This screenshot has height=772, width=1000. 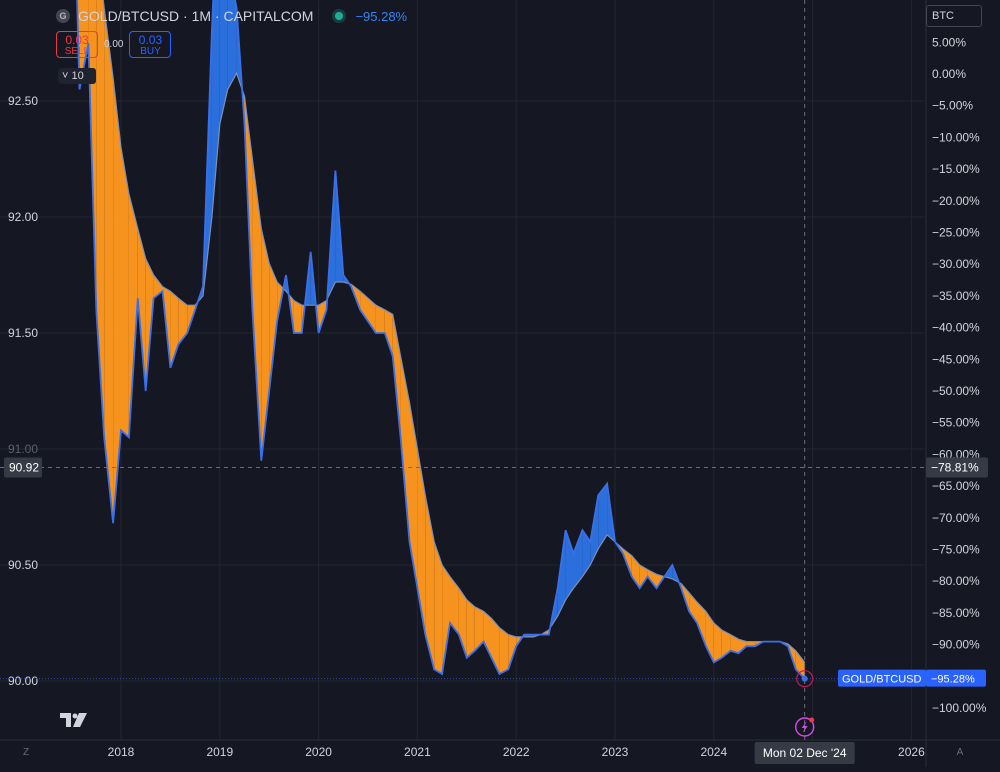 I want to click on time-tick-label: 2020, so click(x=318, y=752).